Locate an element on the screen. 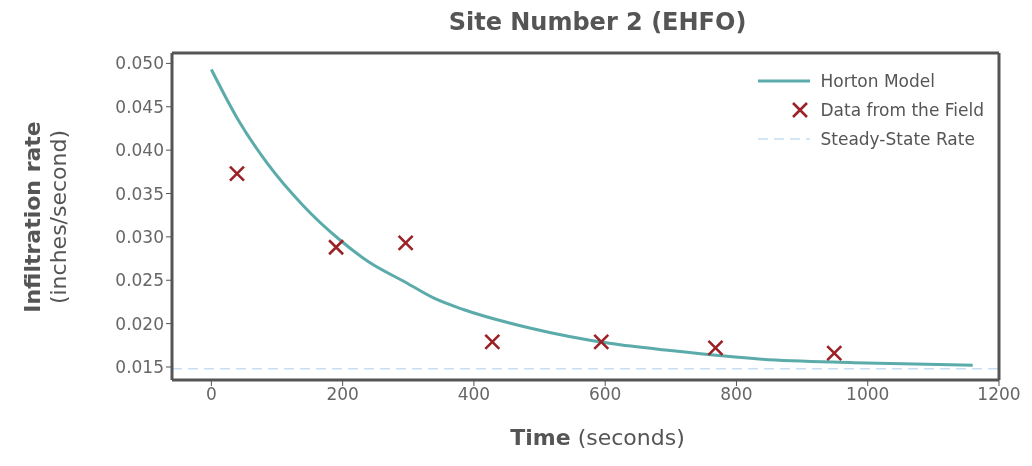  x-tick-label: 400 is located at coordinates (474, 394).